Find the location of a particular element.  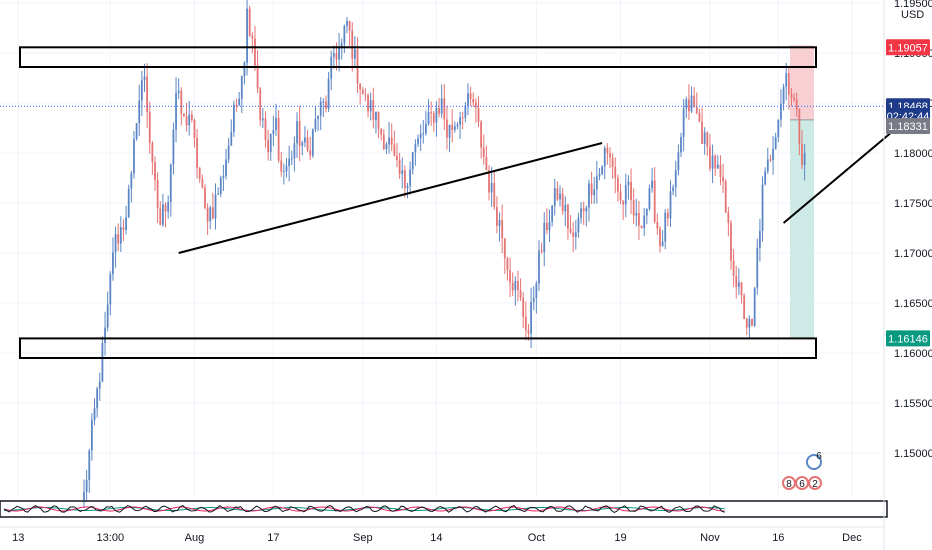

currency-label: USD is located at coordinates (912, 15).